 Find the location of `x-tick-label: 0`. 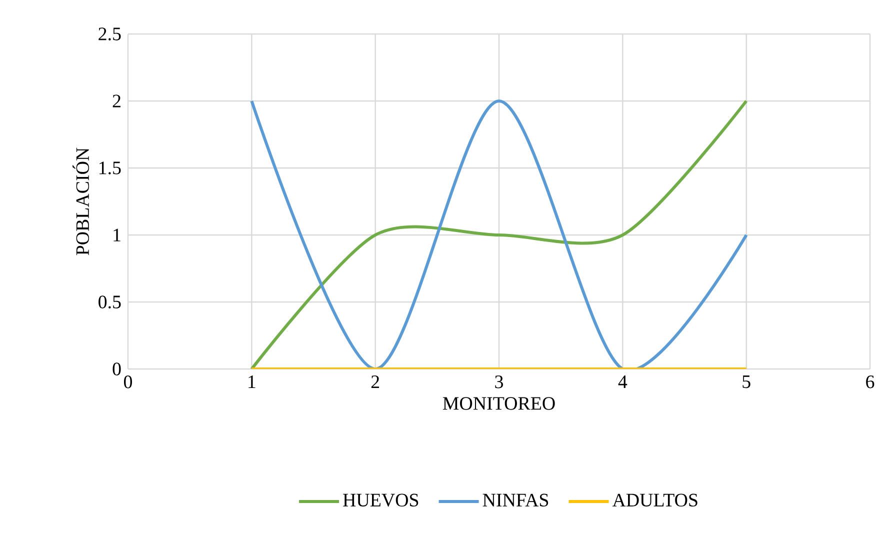

x-tick-label: 0 is located at coordinates (128, 382).